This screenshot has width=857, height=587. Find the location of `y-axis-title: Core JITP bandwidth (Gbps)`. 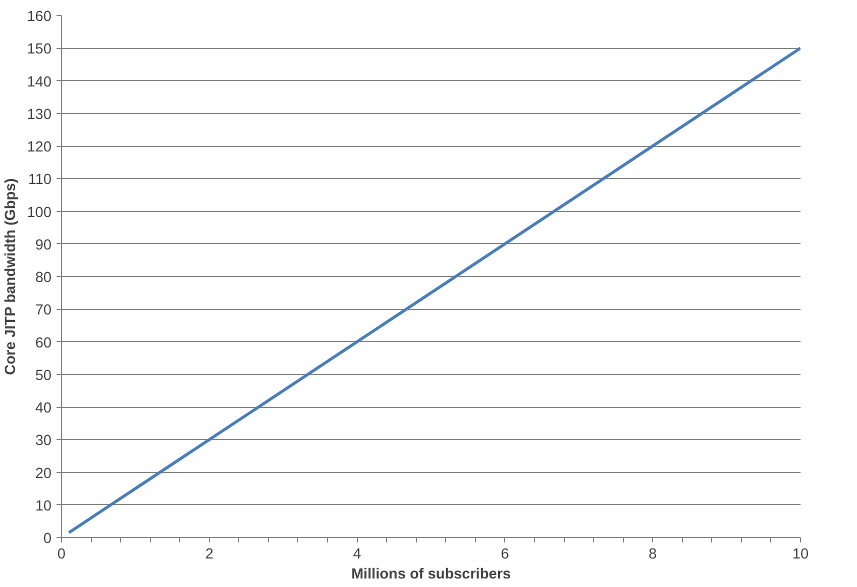

y-axis-title: Core JITP bandwidth (Gbps) is located at coordinates (11, 277).